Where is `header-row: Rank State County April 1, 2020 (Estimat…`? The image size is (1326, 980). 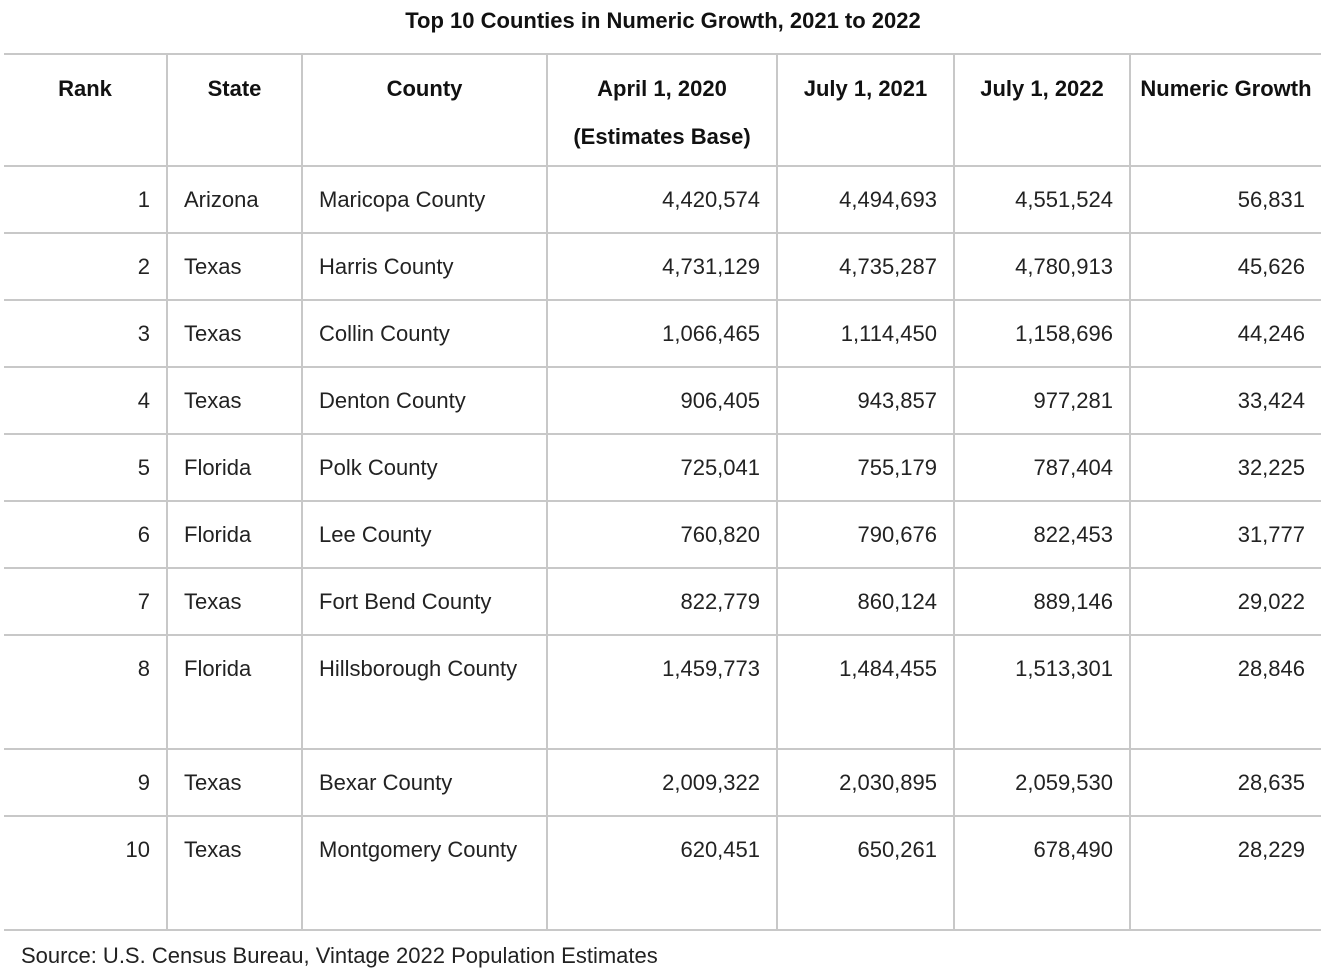
header-row: Rank State County April 1, 2020 (Estimat… is located at coordinates (662, 110).